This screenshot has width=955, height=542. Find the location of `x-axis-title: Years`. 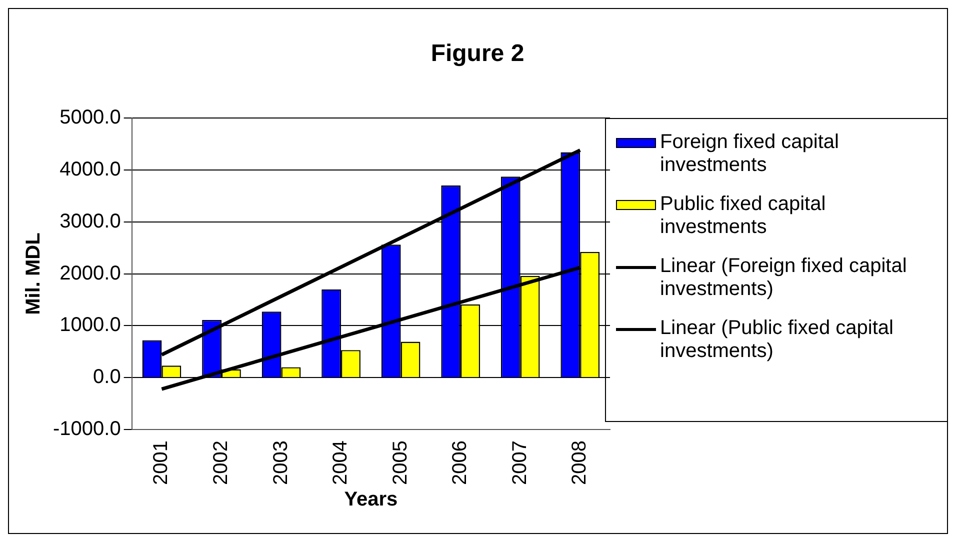

x-axis-title: Years is located at coordinates (371, 499).